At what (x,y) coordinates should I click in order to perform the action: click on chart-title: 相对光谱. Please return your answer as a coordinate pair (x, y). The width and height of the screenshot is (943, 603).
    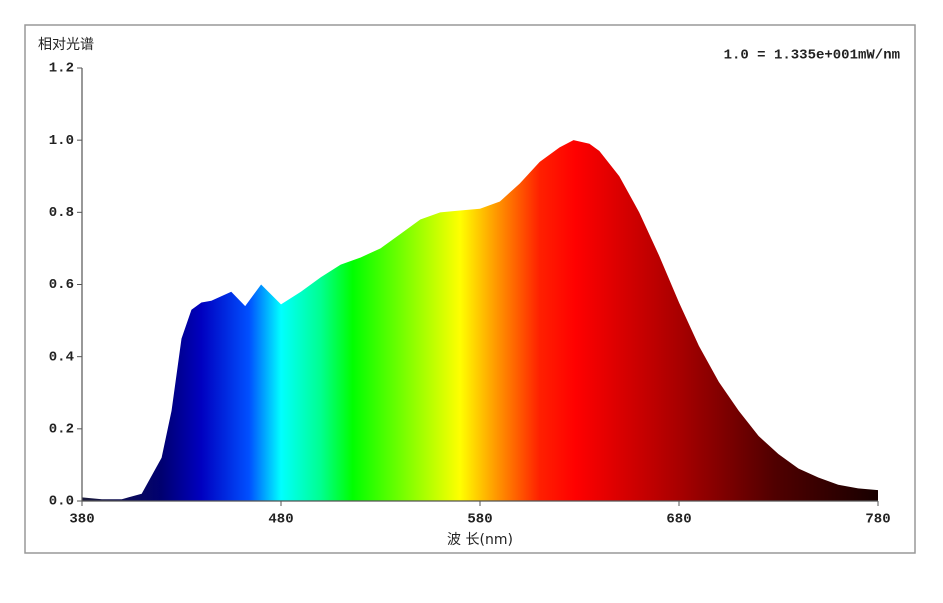
    Looking at the image, I should click on (66, 45).